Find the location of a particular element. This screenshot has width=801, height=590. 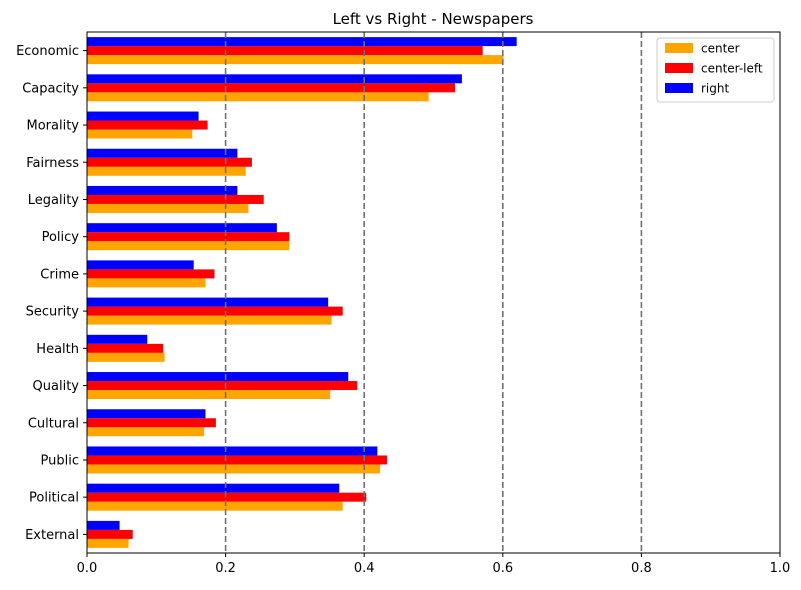

y-tick-label: Cultural is located at coordinates (53, 423).